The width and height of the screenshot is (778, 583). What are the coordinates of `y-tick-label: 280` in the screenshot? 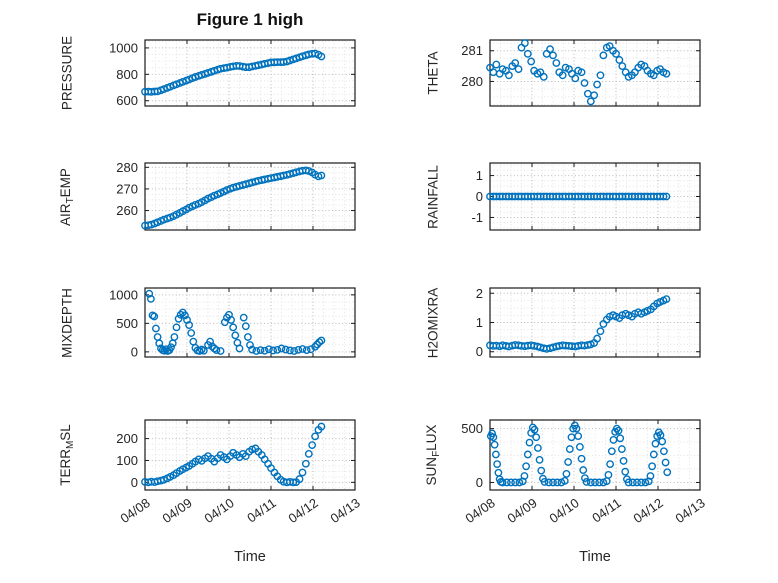 It's located at (472, 81).